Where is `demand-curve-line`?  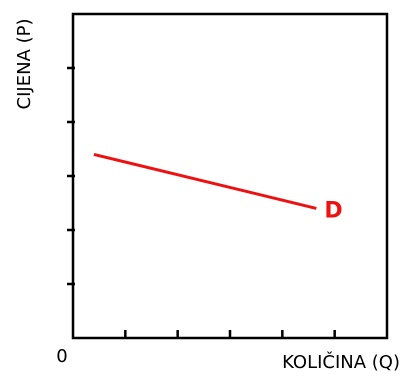
demand-curve-line is located at coordinates (205, 181).